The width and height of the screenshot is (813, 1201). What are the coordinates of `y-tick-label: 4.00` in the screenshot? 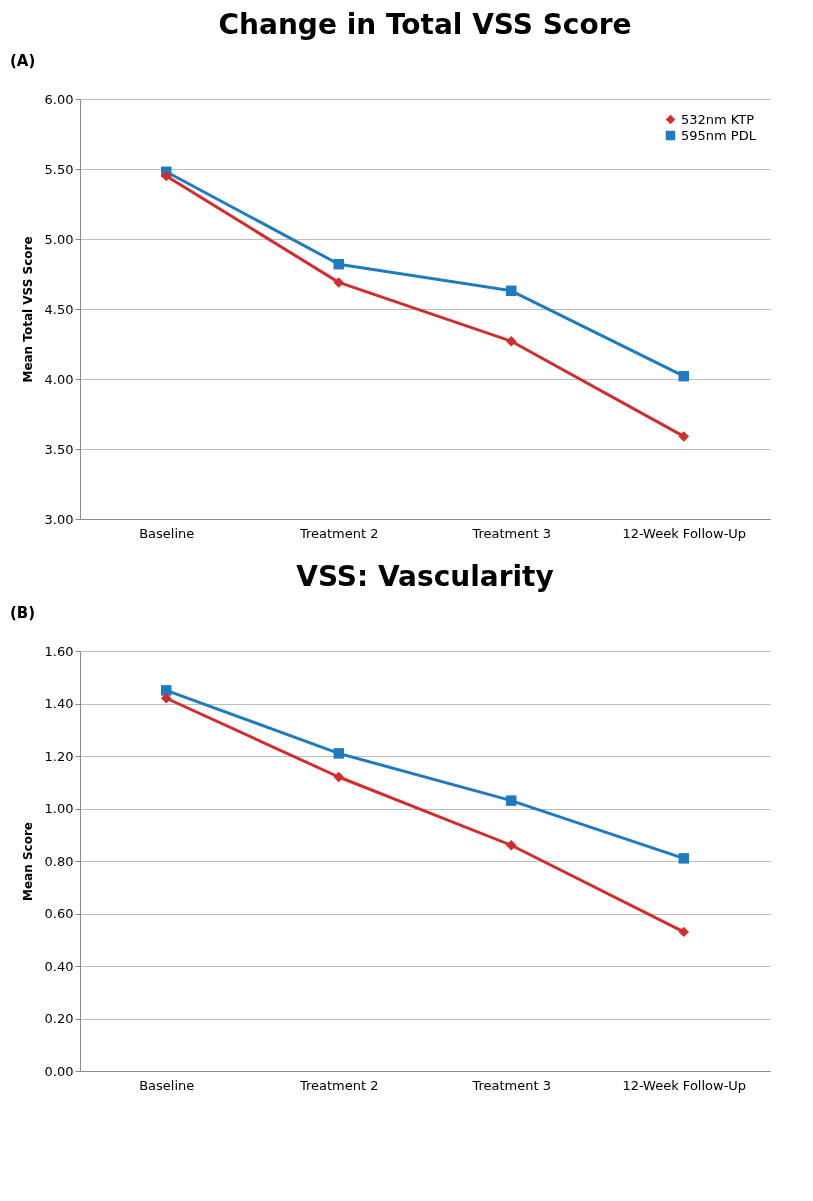 It's located at (59, 379).